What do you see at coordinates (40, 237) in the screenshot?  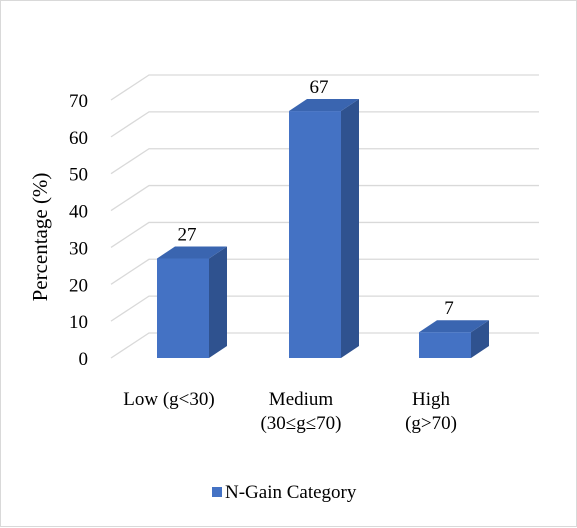 I see `y-axis-label: Percentage (%)` at bounding box center [40, 237].